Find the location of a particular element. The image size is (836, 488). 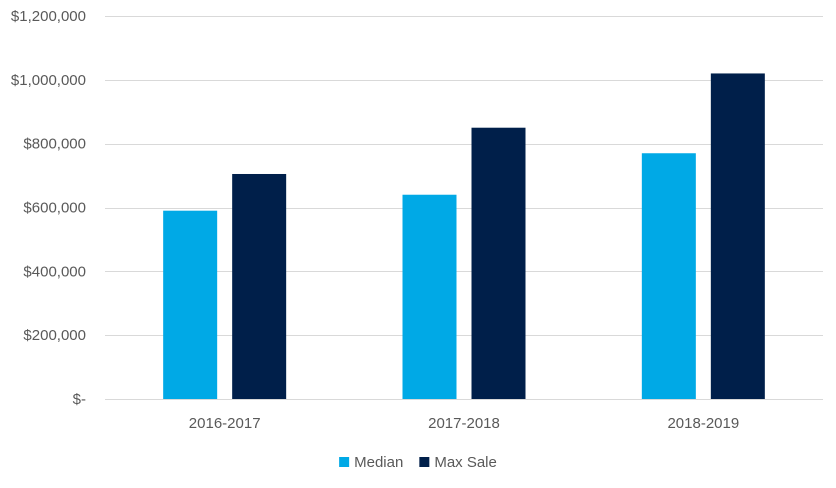

legend-label-median: Median is located at coordinates (378, 462).